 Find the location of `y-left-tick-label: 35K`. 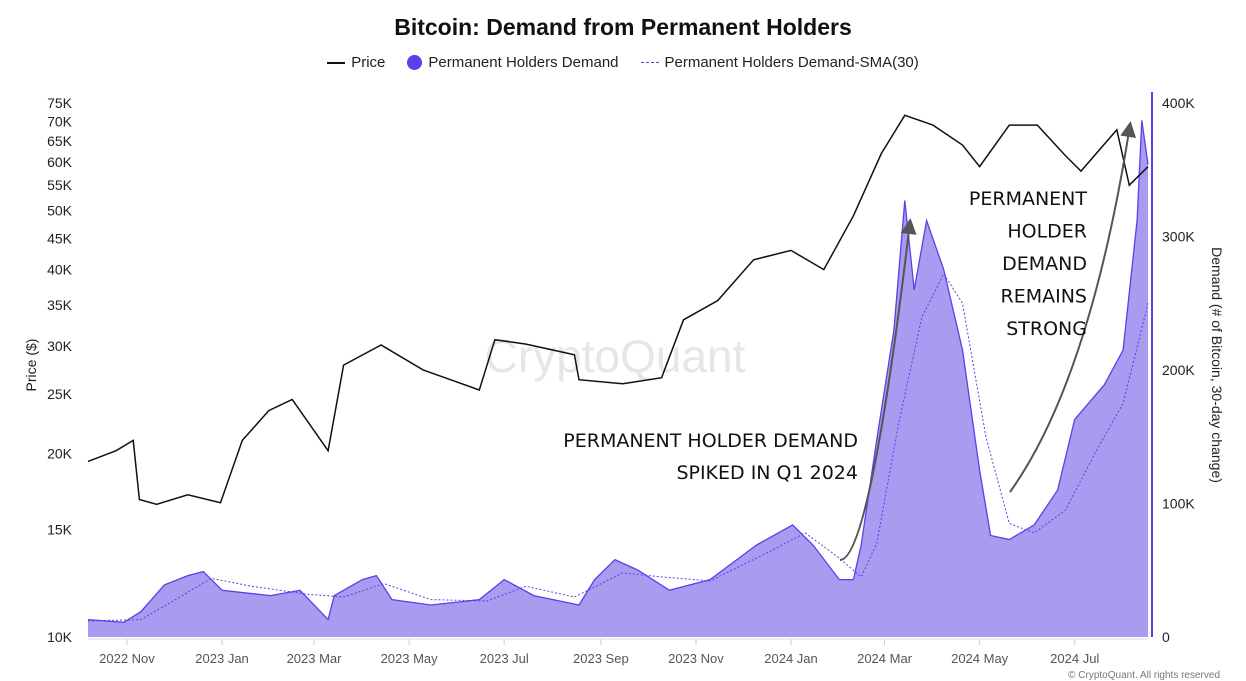

y-left-tick-label: 35K is located at coordinates (60, 305).